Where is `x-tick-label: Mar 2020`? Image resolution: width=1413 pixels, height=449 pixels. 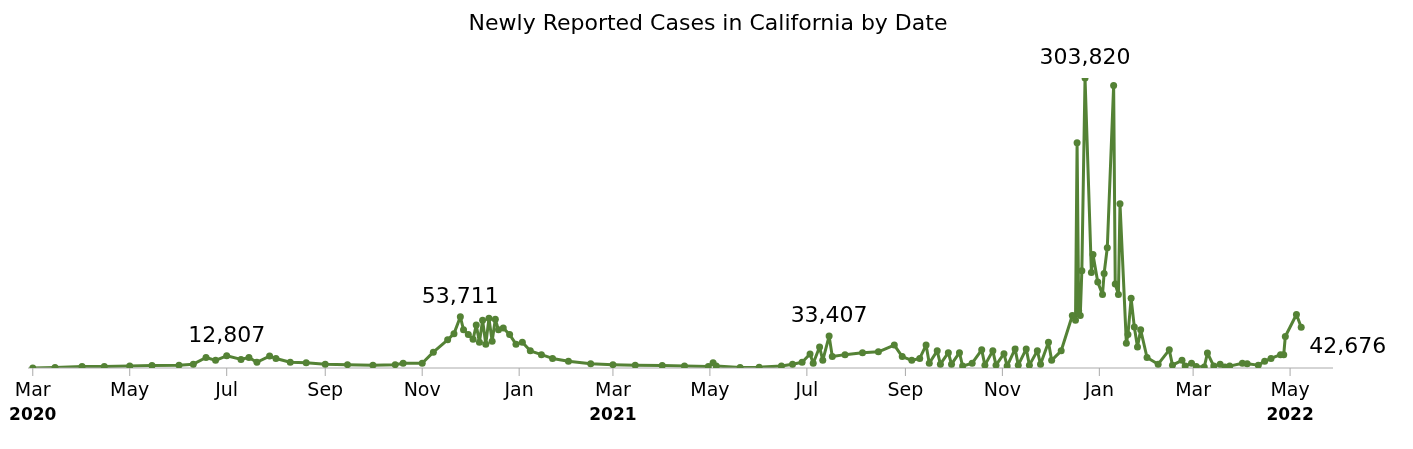 x-tick-label: Mar 2020 is located at coordinates (33, 401).